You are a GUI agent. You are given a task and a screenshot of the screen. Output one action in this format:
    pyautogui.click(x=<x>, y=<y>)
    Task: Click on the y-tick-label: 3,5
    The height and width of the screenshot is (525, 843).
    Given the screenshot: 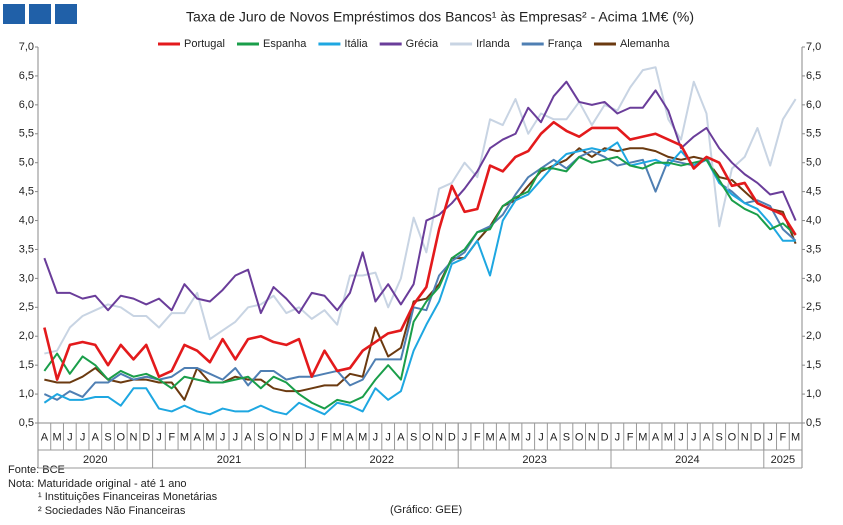 What is the action you would take?
    pyautogui.click(x=26, y=249)
    